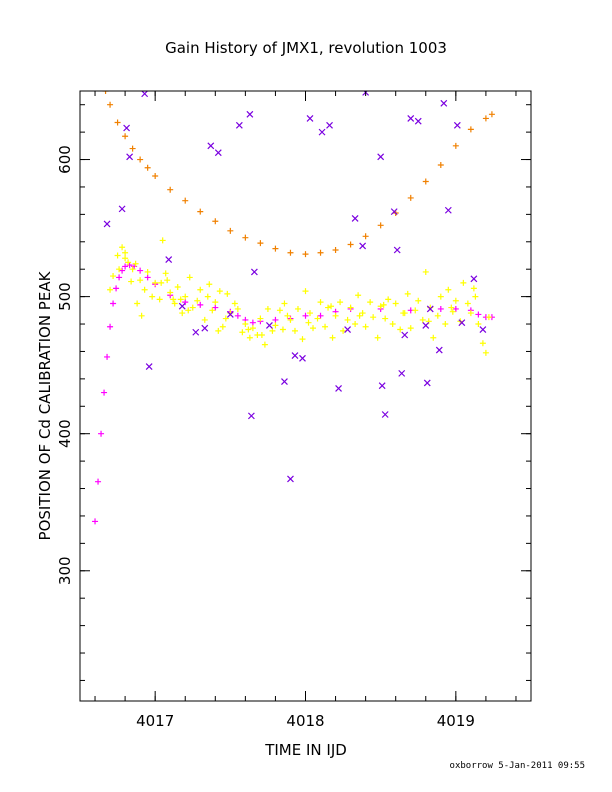  What do you see at coordinates (45, 405) in the screenshot?
I see `y-axis-label: POSITION OF Cd CALIBRATION PEAK` at bounding box center [45, 405].